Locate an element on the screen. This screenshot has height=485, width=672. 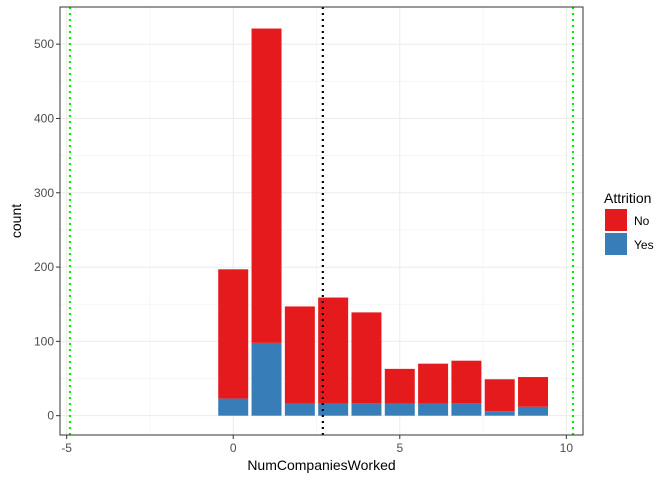
legend-label-yes: Yes is located at coordinates (644, 245).